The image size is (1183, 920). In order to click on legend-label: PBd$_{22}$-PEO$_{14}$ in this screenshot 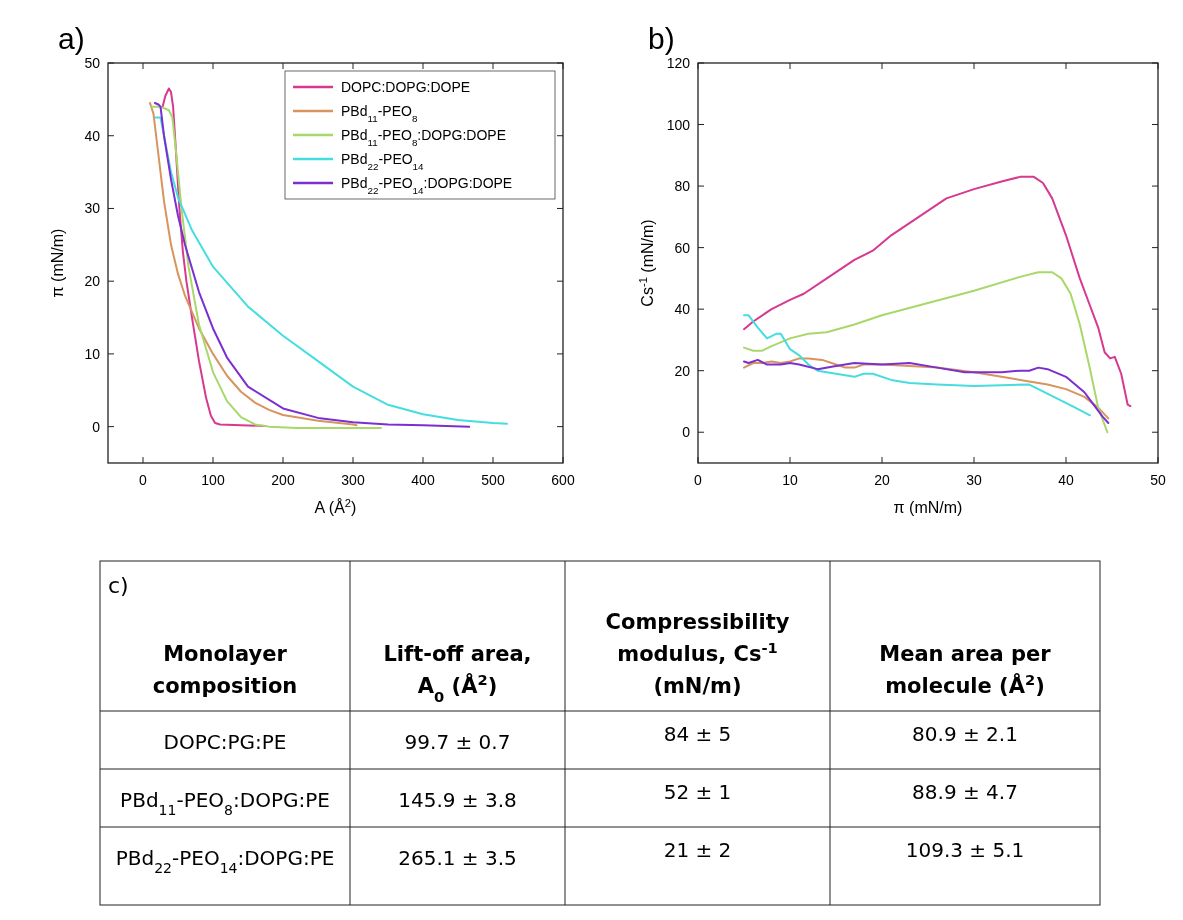, I will do `click(383, 161)`.